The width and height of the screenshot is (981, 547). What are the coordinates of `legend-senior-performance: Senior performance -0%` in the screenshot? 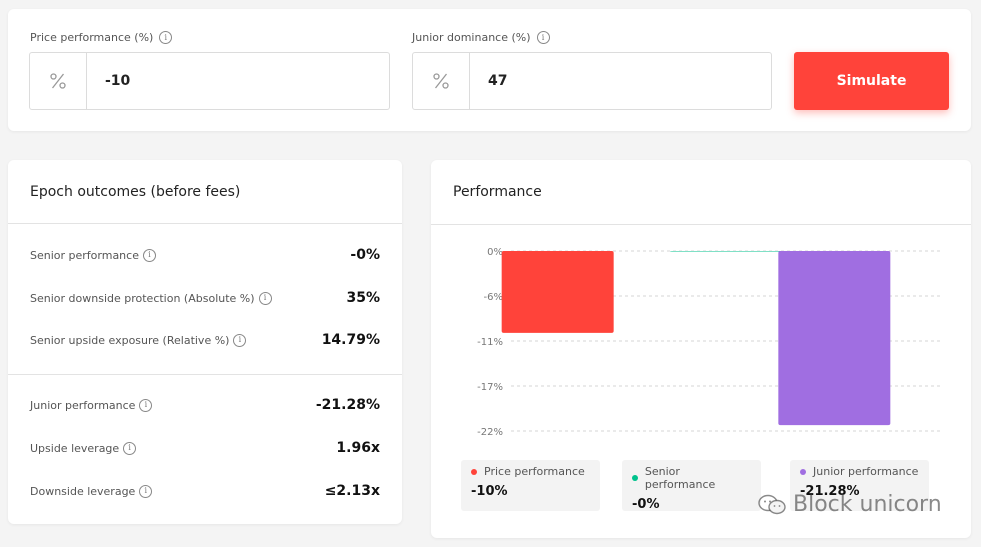 It's located at (691, 486).